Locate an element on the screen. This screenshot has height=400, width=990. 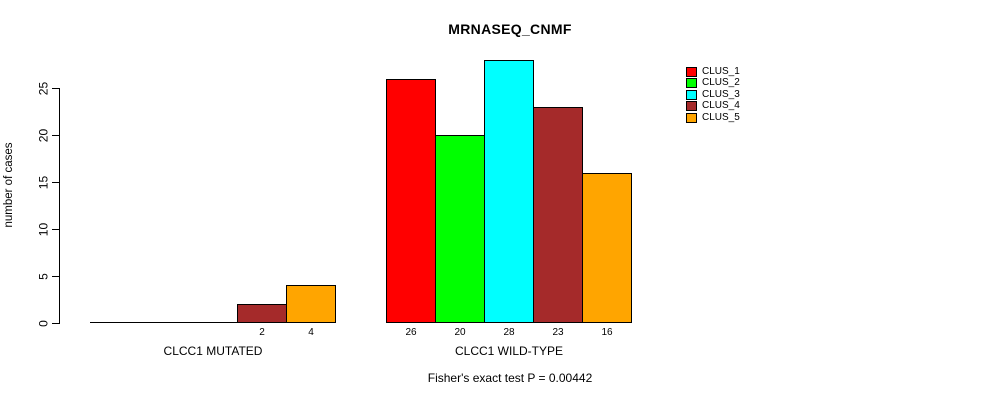
legend-label-clus-5: CLUS_5 is located at coordinates (721, 117).